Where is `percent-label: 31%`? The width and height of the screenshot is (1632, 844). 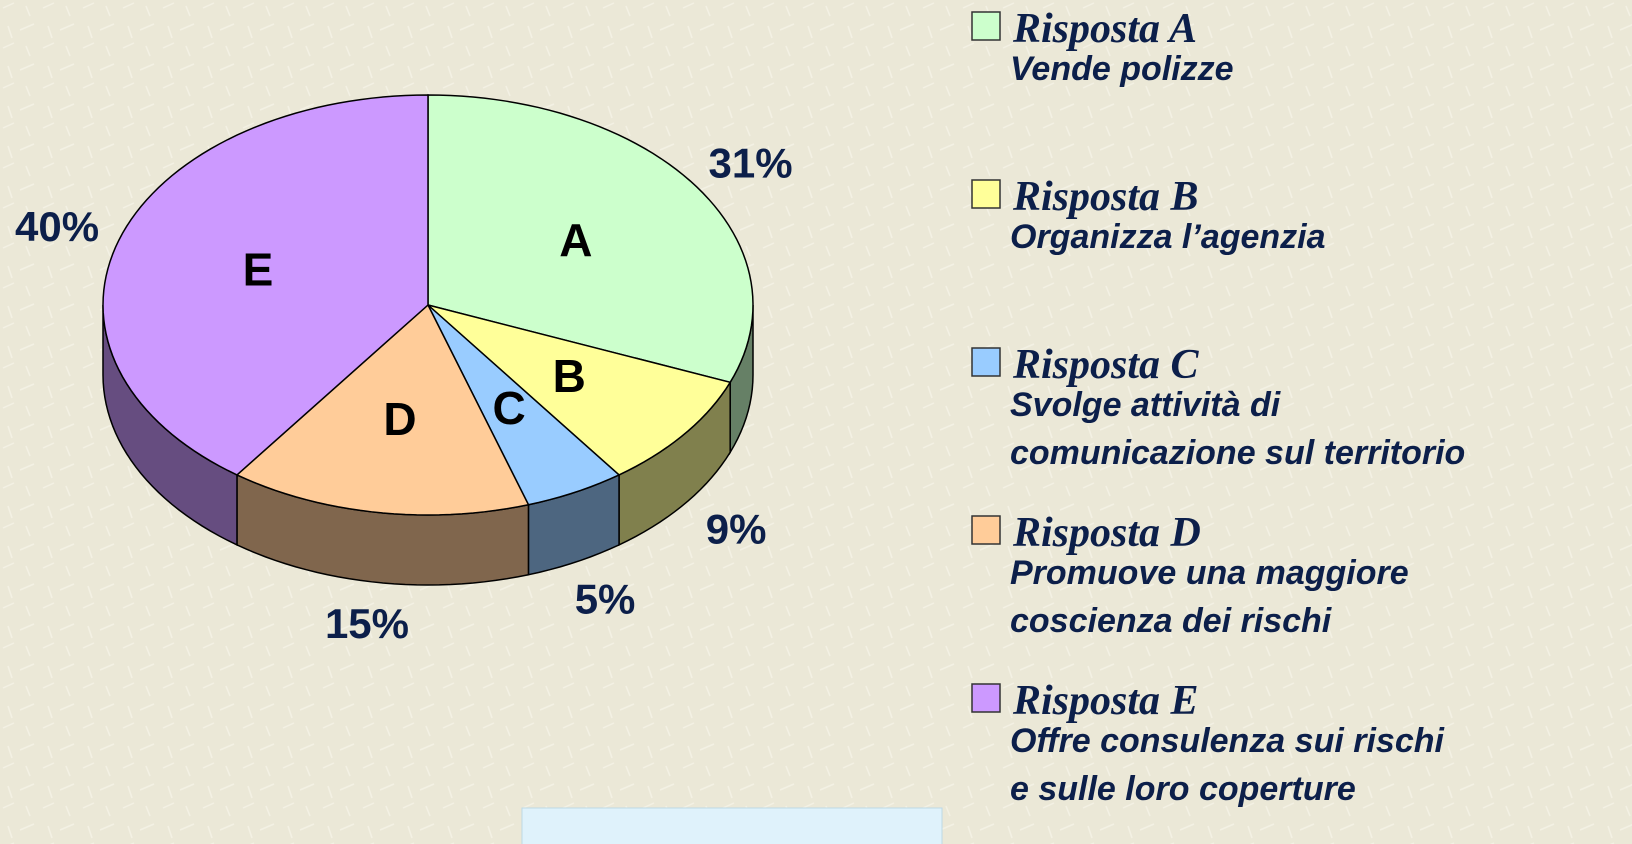
percent-label: 31% is located at coordinates (751, 162).